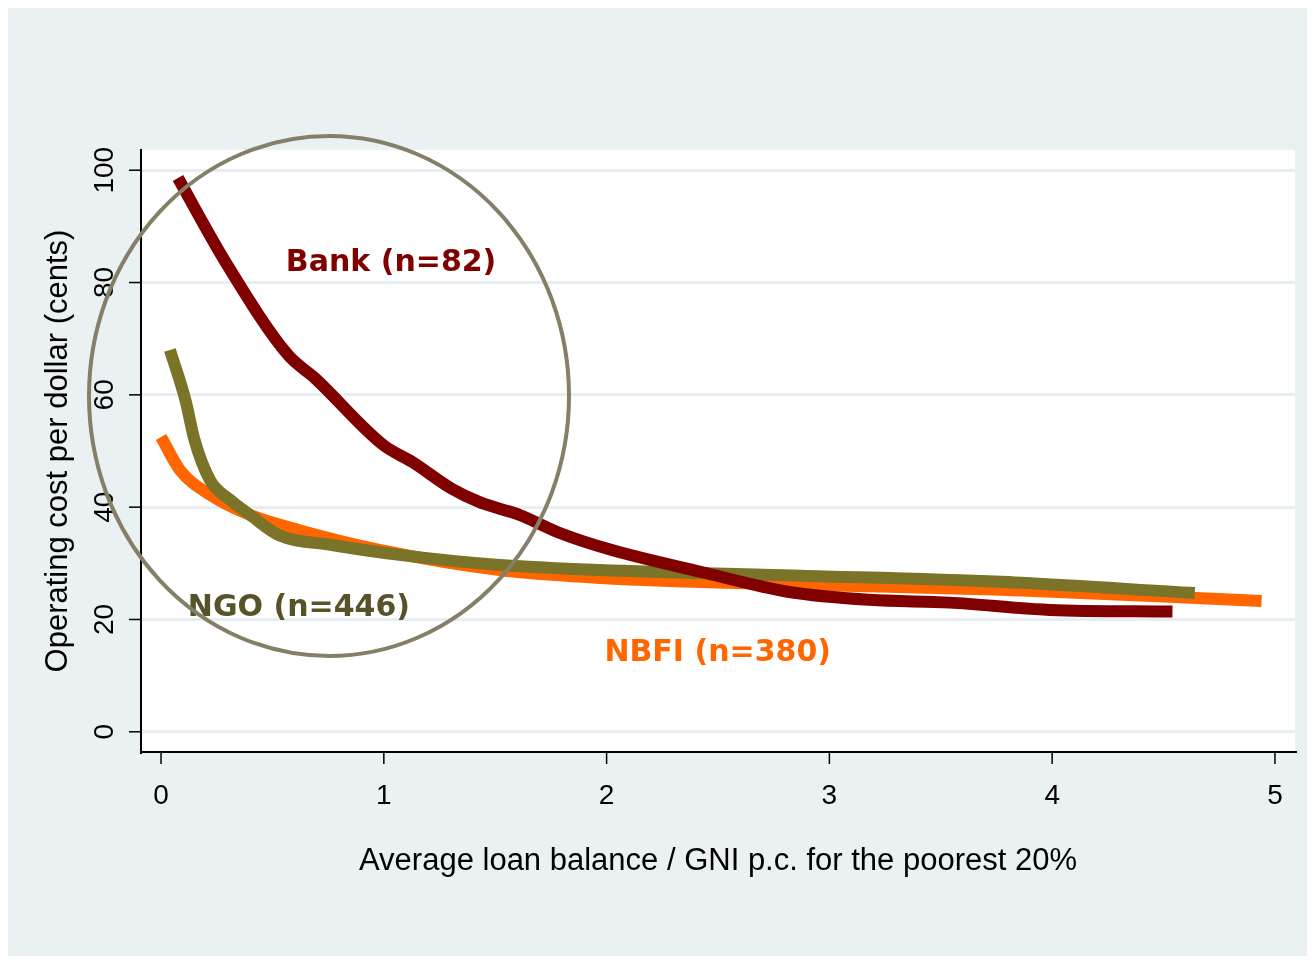  I want to click on x-tick-label: 5, so click(1275, 794).